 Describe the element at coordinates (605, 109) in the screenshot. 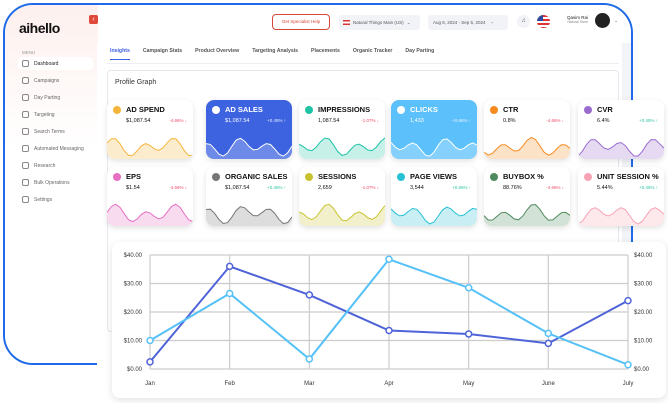

I see `metric-title: CVR` at that location.